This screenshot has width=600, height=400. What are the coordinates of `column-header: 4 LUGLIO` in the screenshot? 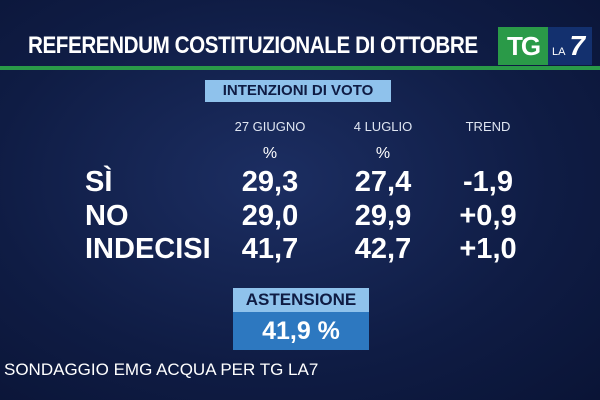 It's located at (383, 126).